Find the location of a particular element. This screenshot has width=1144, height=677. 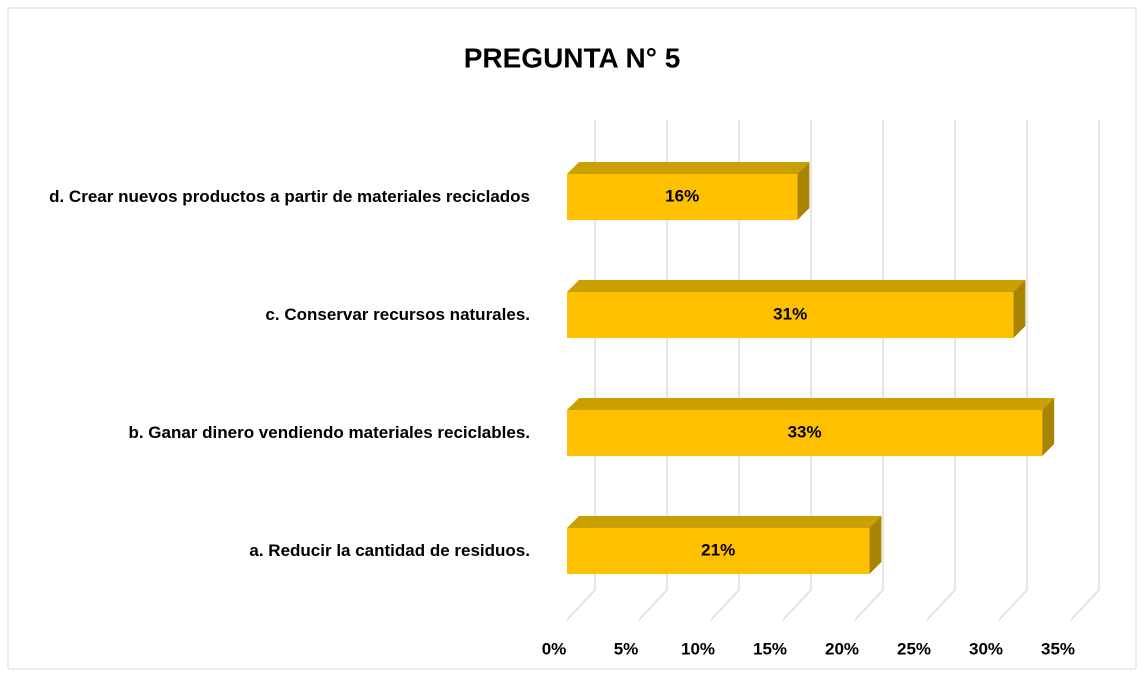

x-tick-label: 35% is located at coordinates (1058, 648).